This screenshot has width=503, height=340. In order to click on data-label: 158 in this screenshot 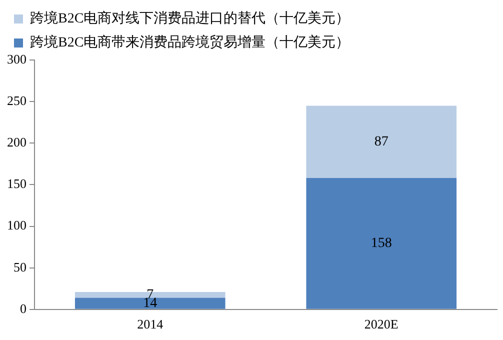, I will do `click(381, 244)`.